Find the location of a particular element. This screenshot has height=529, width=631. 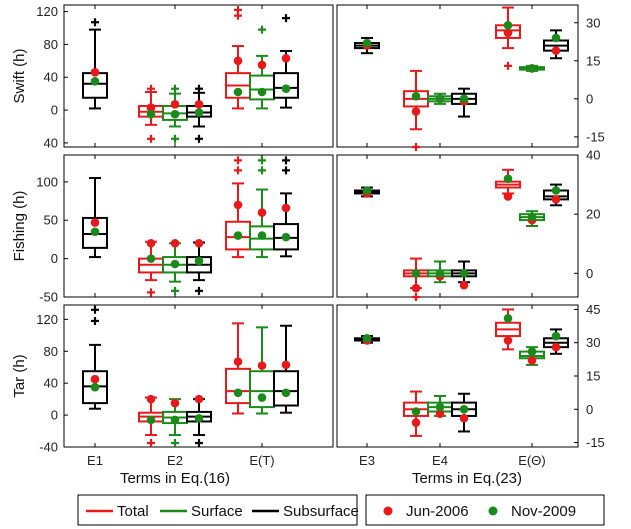

y-tick-label: 30 is located at coordinates (593, 342).